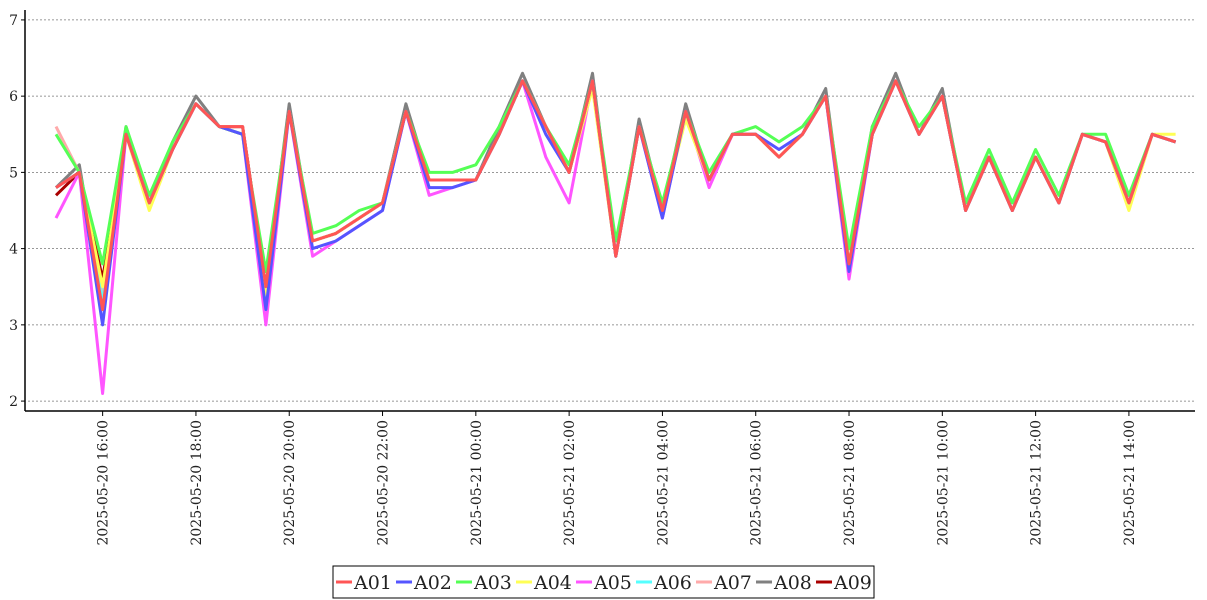 This screenshot has width=1207, height=600. Describe the element at coordinates (372, 583) in the screenshot. I see `legend-label: A01` at that location.